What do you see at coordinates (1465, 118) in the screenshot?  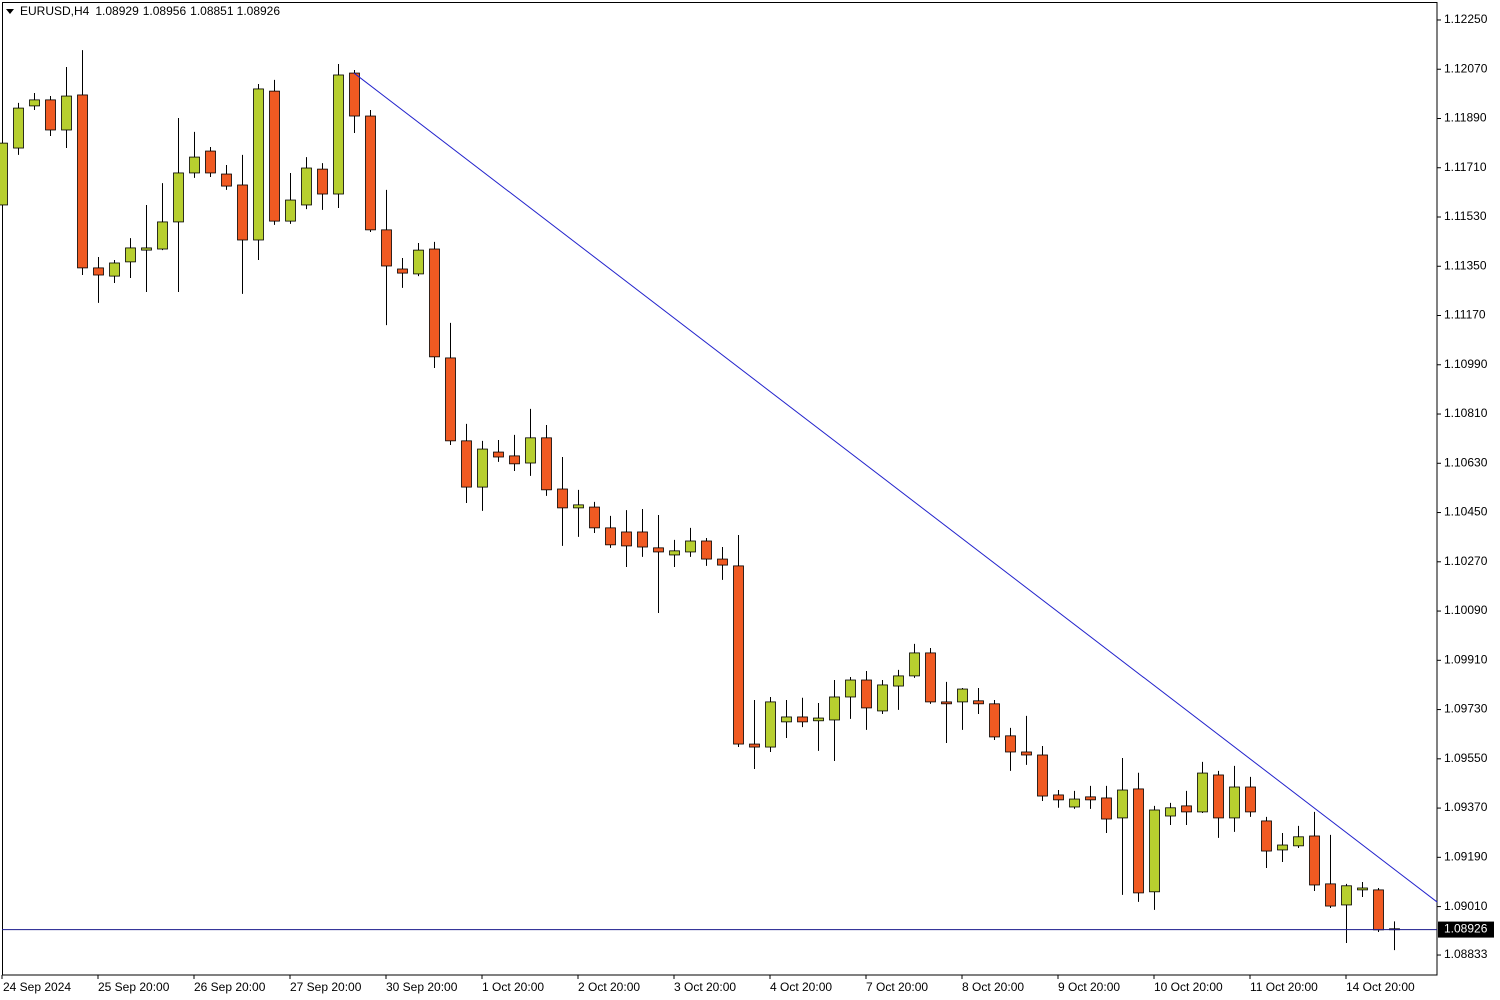 I see `y-tick-label: 1.11890` at bounding box center [1465, 118].